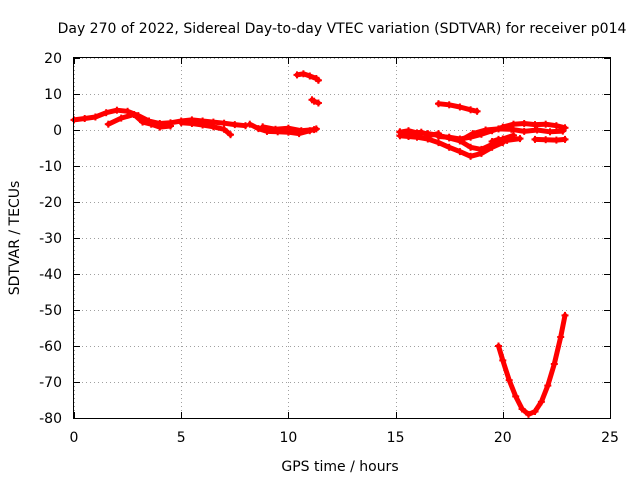 This screenshot has height=480, width=640. I want to click on y-tick-label: -20, so click(50, 203).